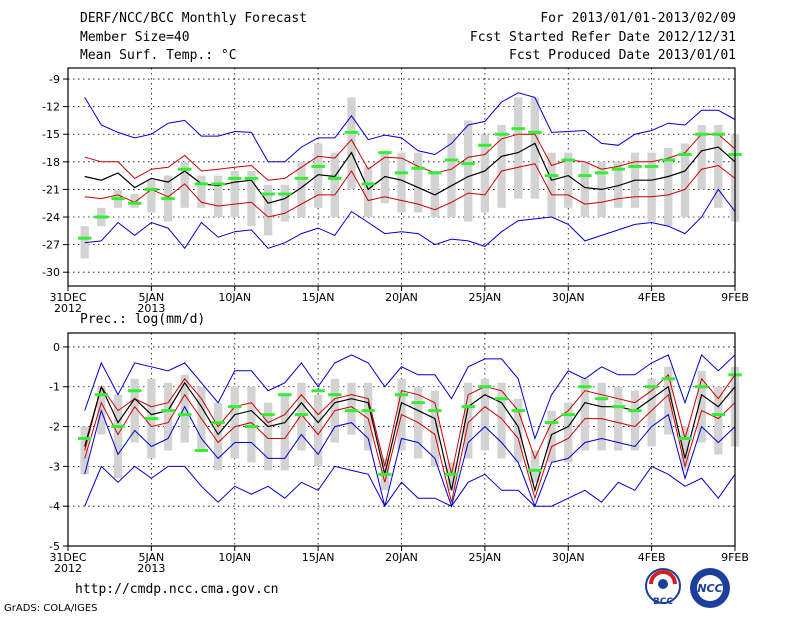  I want to click on series-mean, so click(410, 437).